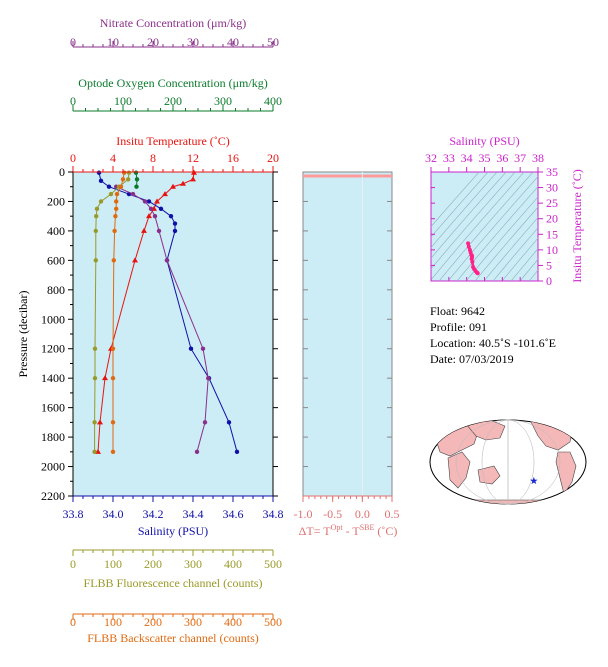 This screenshot has height=667, width=608. What do you see at coordinates (53, 349) in the screenshot?
I see `pressure-tick-label: 1200` at bounding box center [53, 349].